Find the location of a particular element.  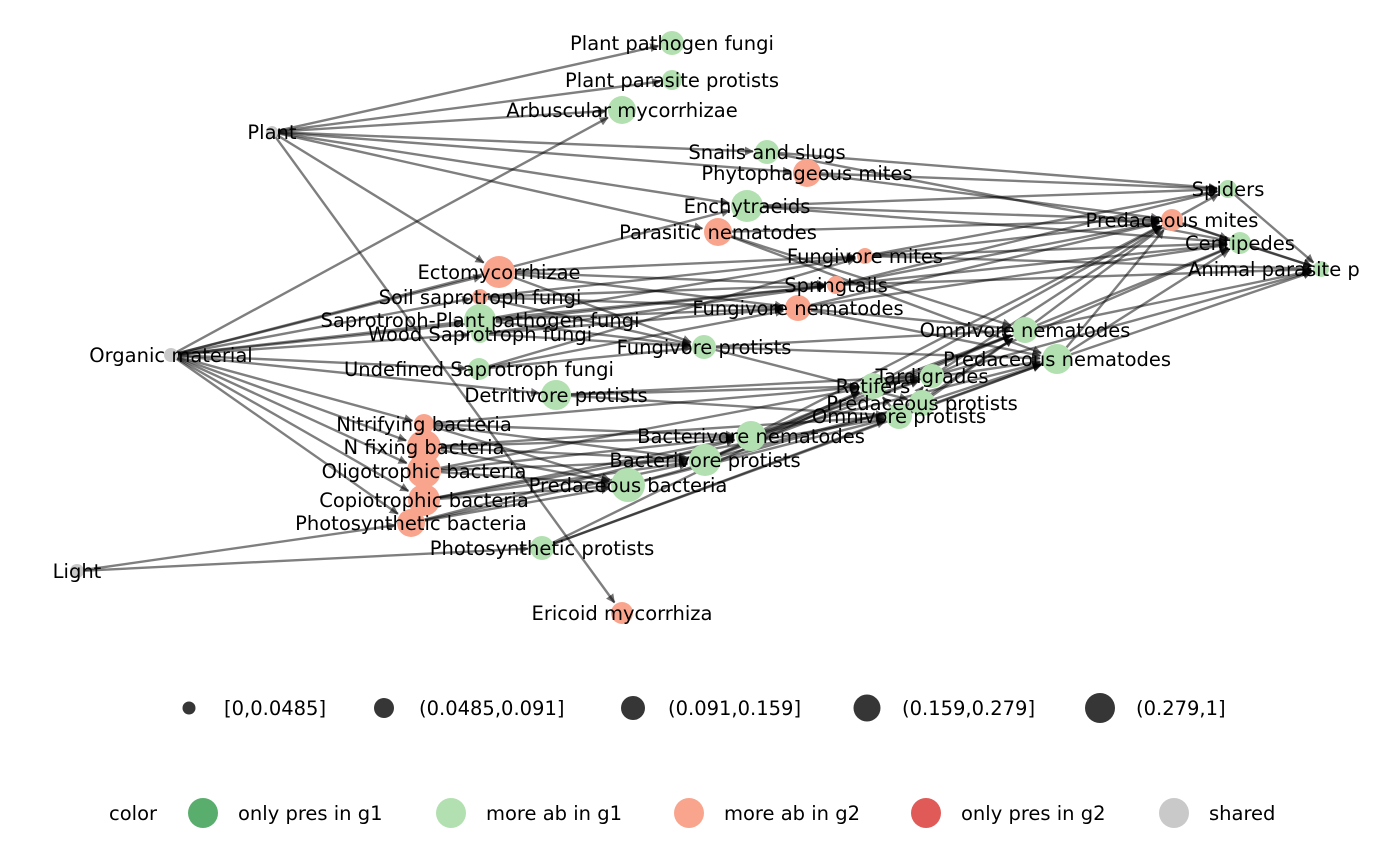

node-label-bacterivore_protists: Bacterivore protists is located at coordinates (704, 460).